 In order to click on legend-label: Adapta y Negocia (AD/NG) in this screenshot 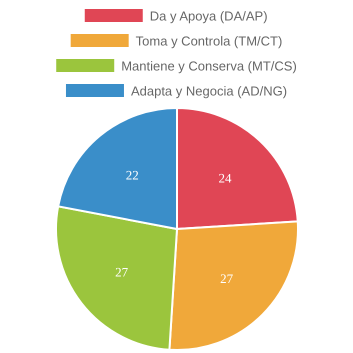, I will do `click(209, 91)`.